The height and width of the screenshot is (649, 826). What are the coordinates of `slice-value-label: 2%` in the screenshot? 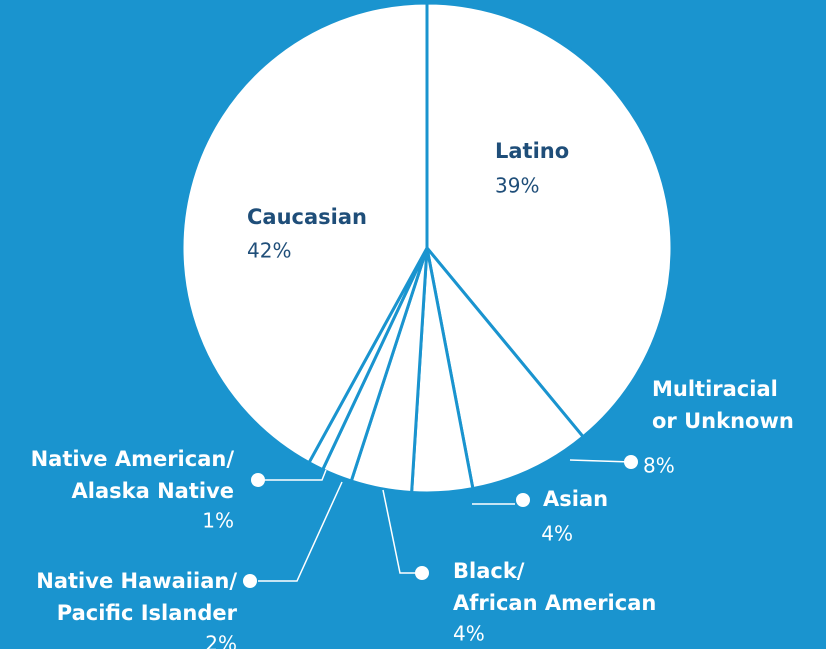 It's located at (221, 640).